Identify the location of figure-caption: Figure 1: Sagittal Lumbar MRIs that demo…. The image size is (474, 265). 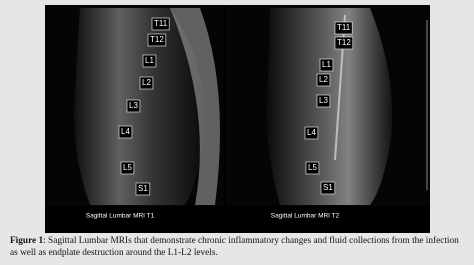
(238, 247).